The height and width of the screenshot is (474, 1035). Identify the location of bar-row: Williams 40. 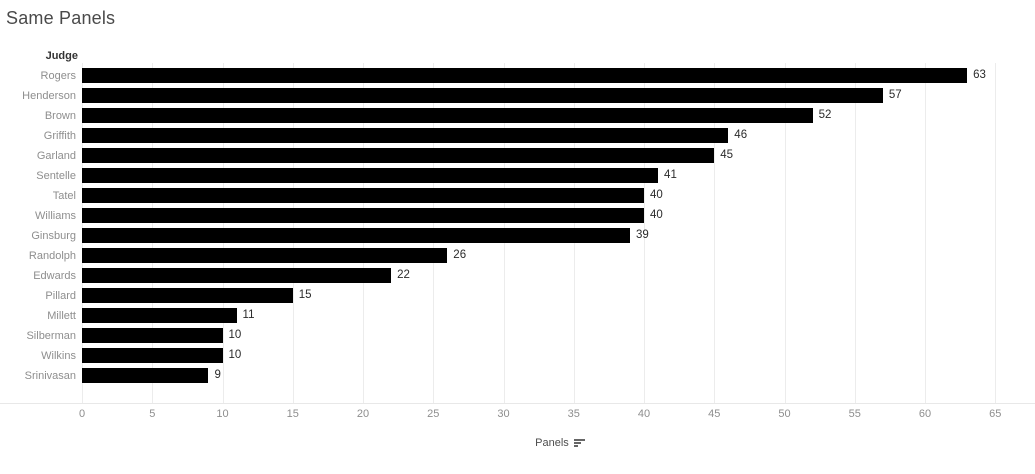
(517, 216).